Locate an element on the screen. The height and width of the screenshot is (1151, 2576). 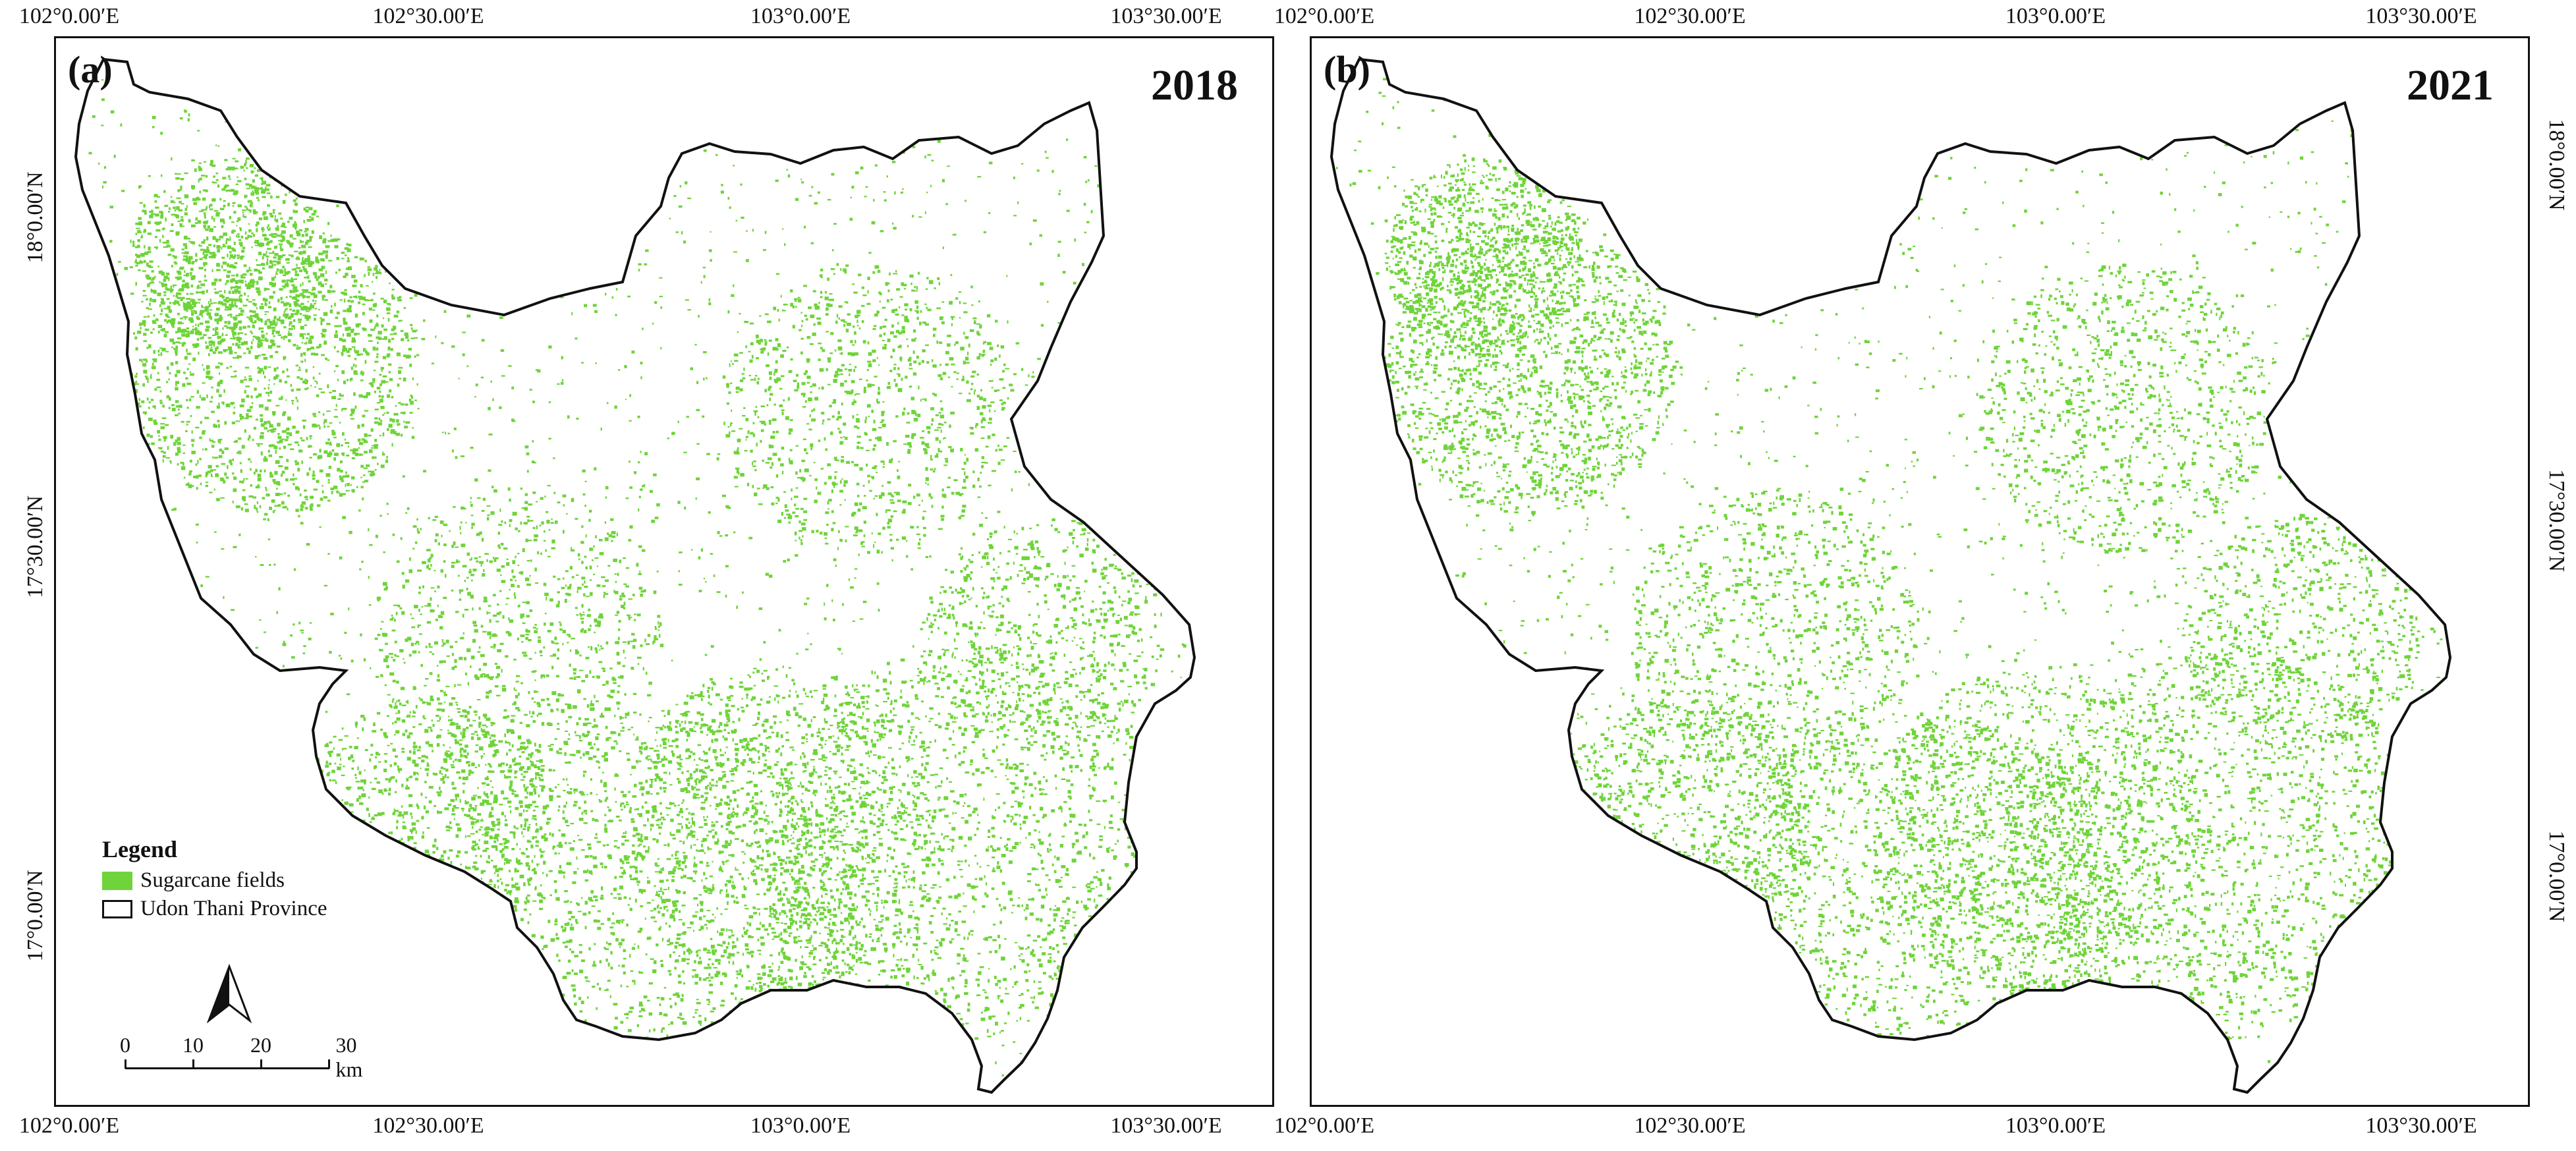
outline-swatch-icon is located at coordinates (117, 909).